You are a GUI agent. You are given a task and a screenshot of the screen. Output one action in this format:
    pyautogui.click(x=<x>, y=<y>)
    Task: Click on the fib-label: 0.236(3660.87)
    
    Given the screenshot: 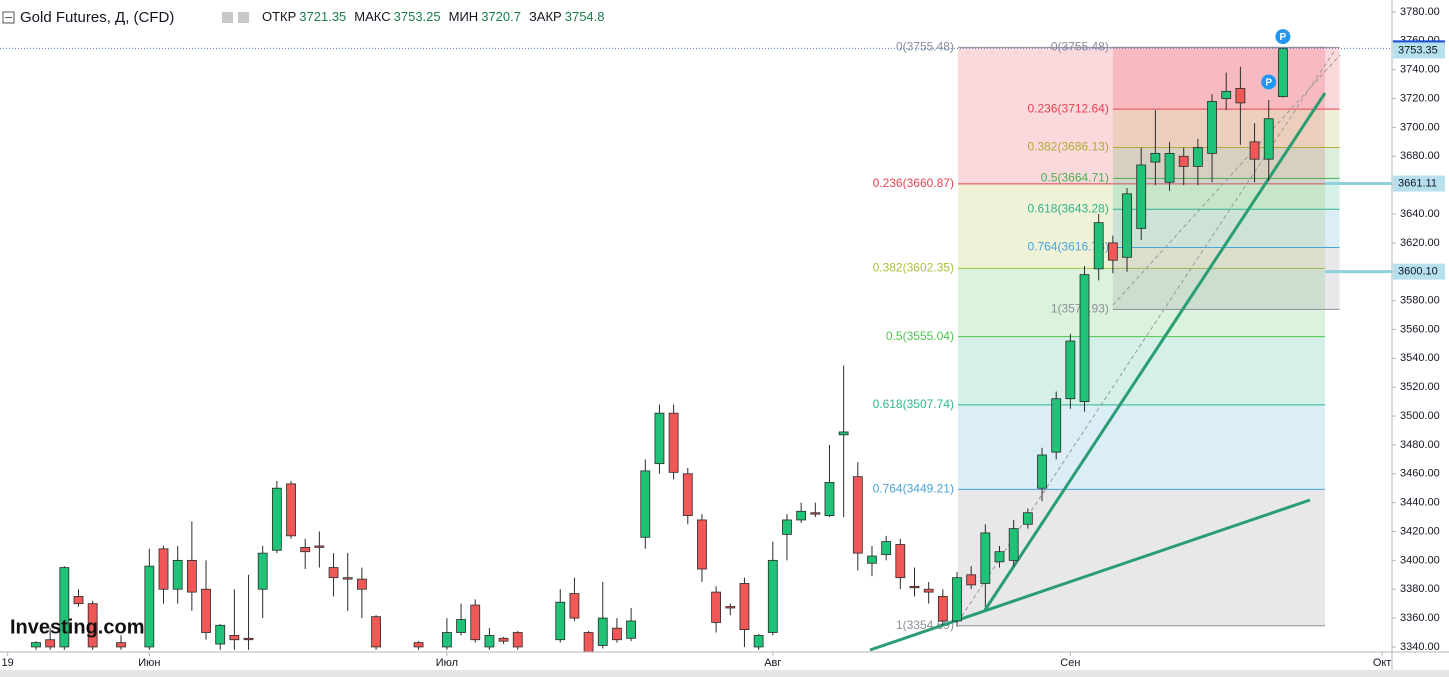 What is the action you would take?
    pyautogui.click(x=913, y=183)
    